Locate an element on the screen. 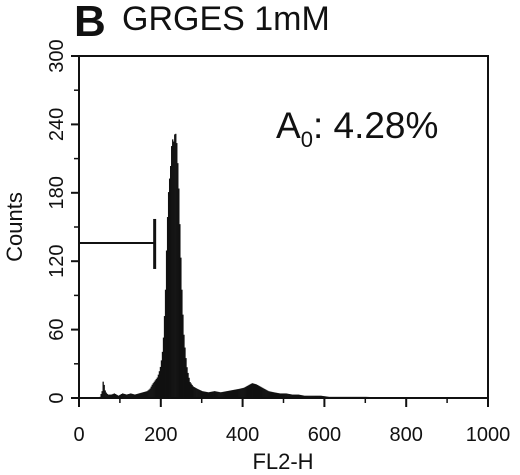 This screenshot has height=475, width=520. annotation-text: A0: 4.28% is located at coordinates (357, 128).